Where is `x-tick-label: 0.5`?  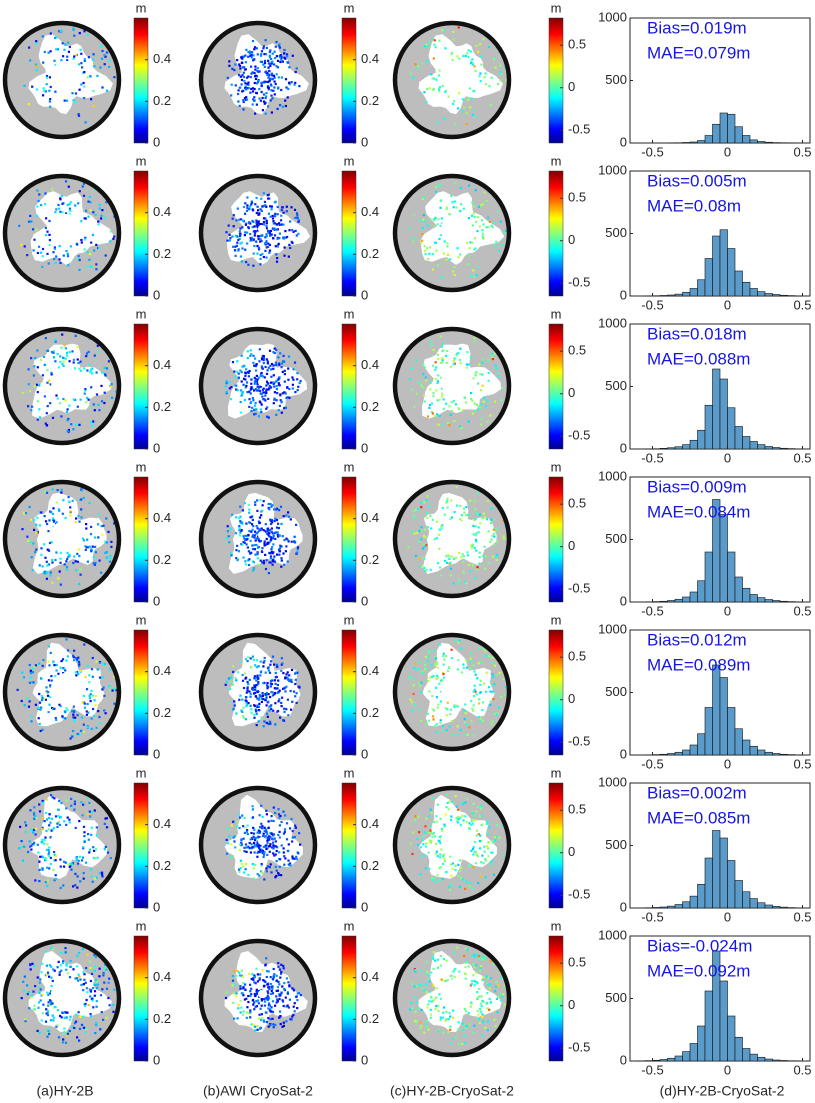 x-tick-label: 0.5 is located at coordinates (802, 304).